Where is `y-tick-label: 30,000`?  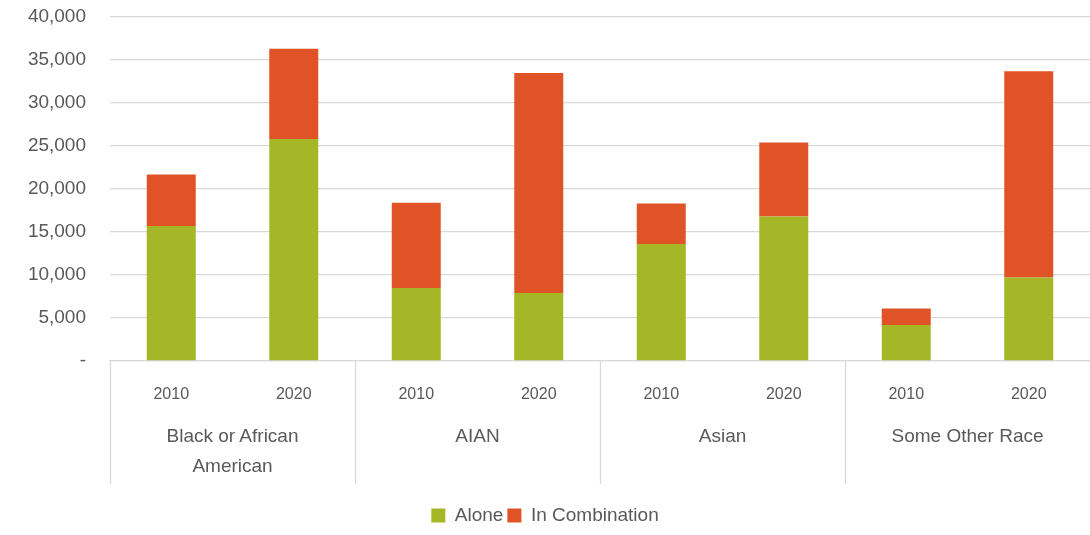
y-tick-label: 30,000 is located at coordinates (56, 102).